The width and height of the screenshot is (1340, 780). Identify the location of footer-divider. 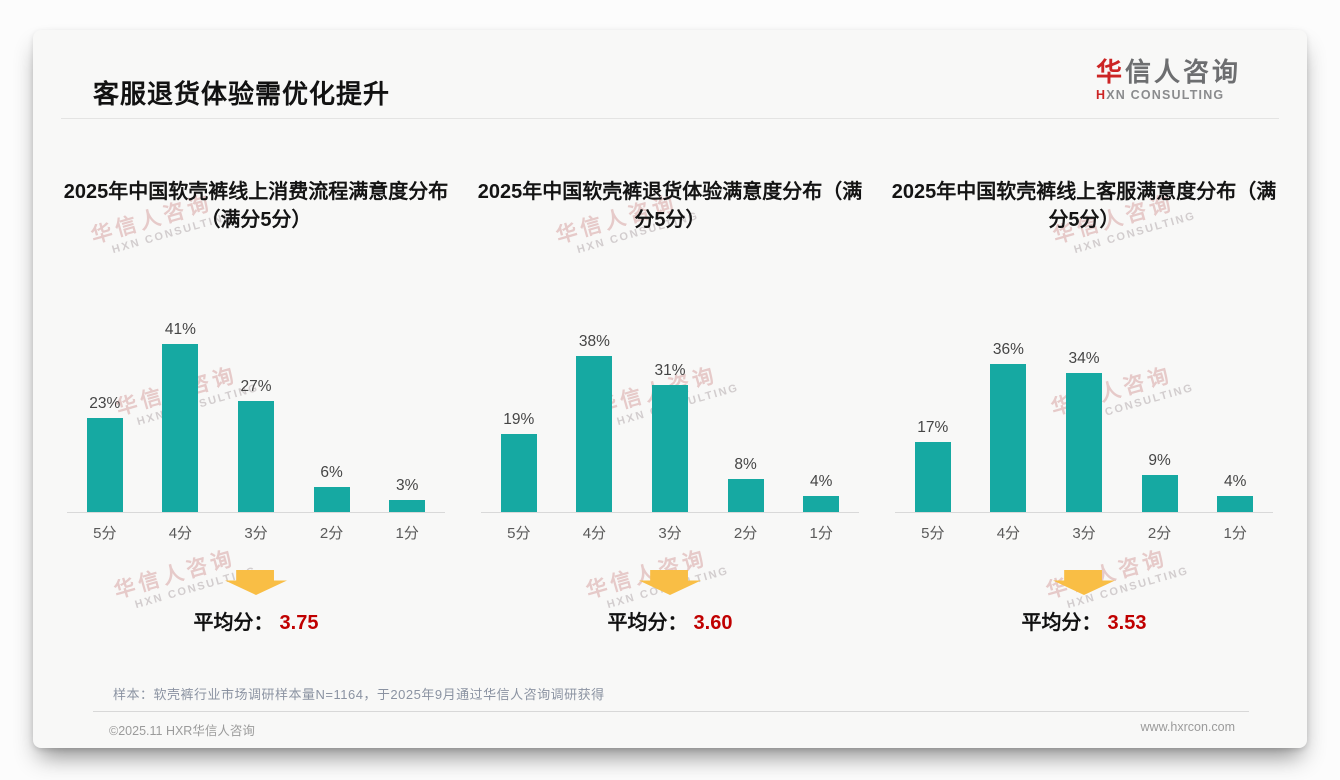
(671, 711).